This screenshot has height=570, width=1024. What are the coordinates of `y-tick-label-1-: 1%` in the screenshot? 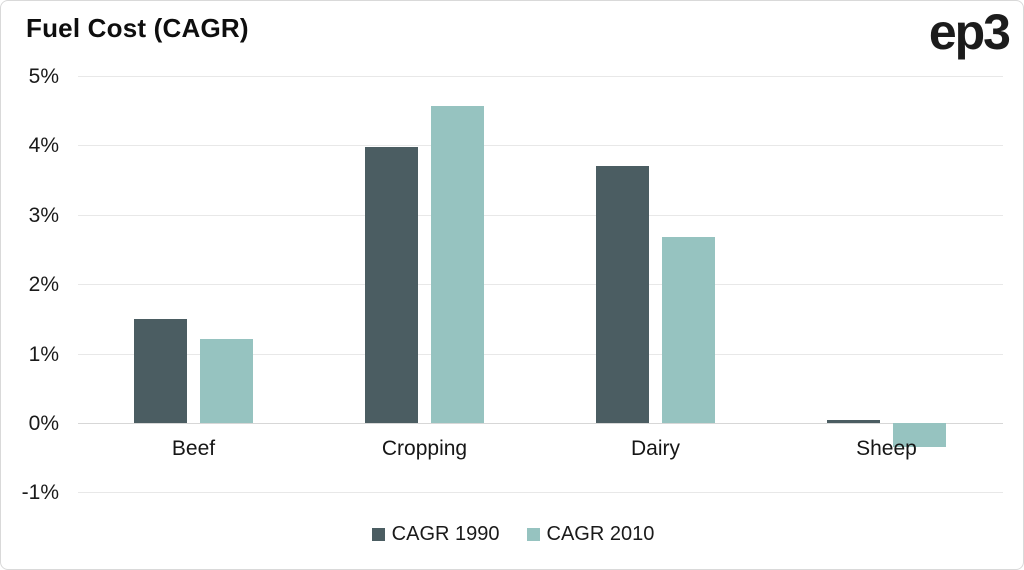 It's located at (43, 354).